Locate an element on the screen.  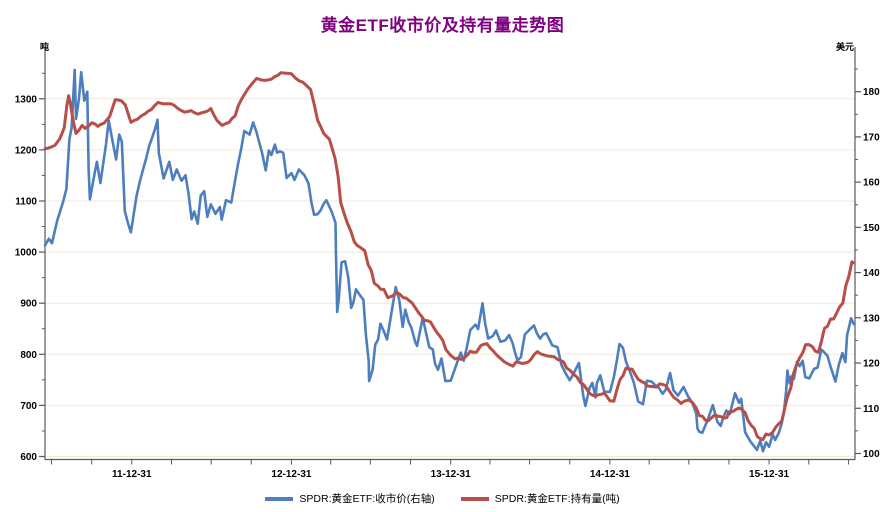
right-axis-tick-label: 130 is located at coordinates (871, 318).